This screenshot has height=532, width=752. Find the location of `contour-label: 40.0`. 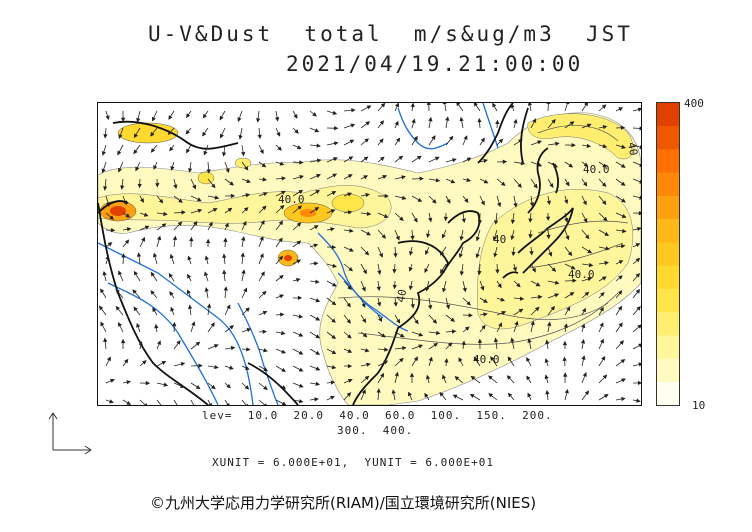

contour-label: 40.0 is located at coordinates (486, 359).